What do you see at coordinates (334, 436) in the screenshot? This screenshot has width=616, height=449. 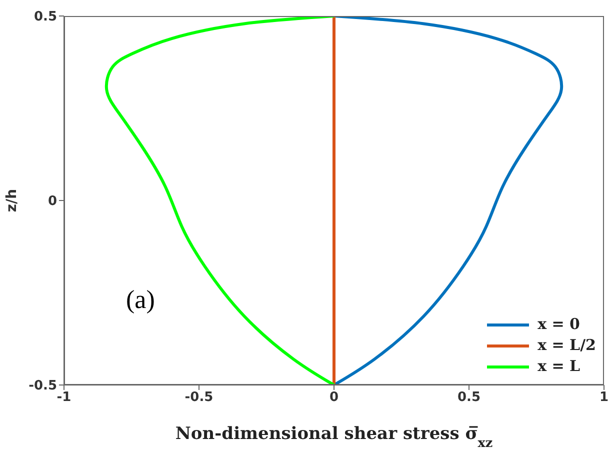 I see `x-axis-title: Non-dimensional shear stress σ̅$_{xz}$` at bounding box center [334, 436].